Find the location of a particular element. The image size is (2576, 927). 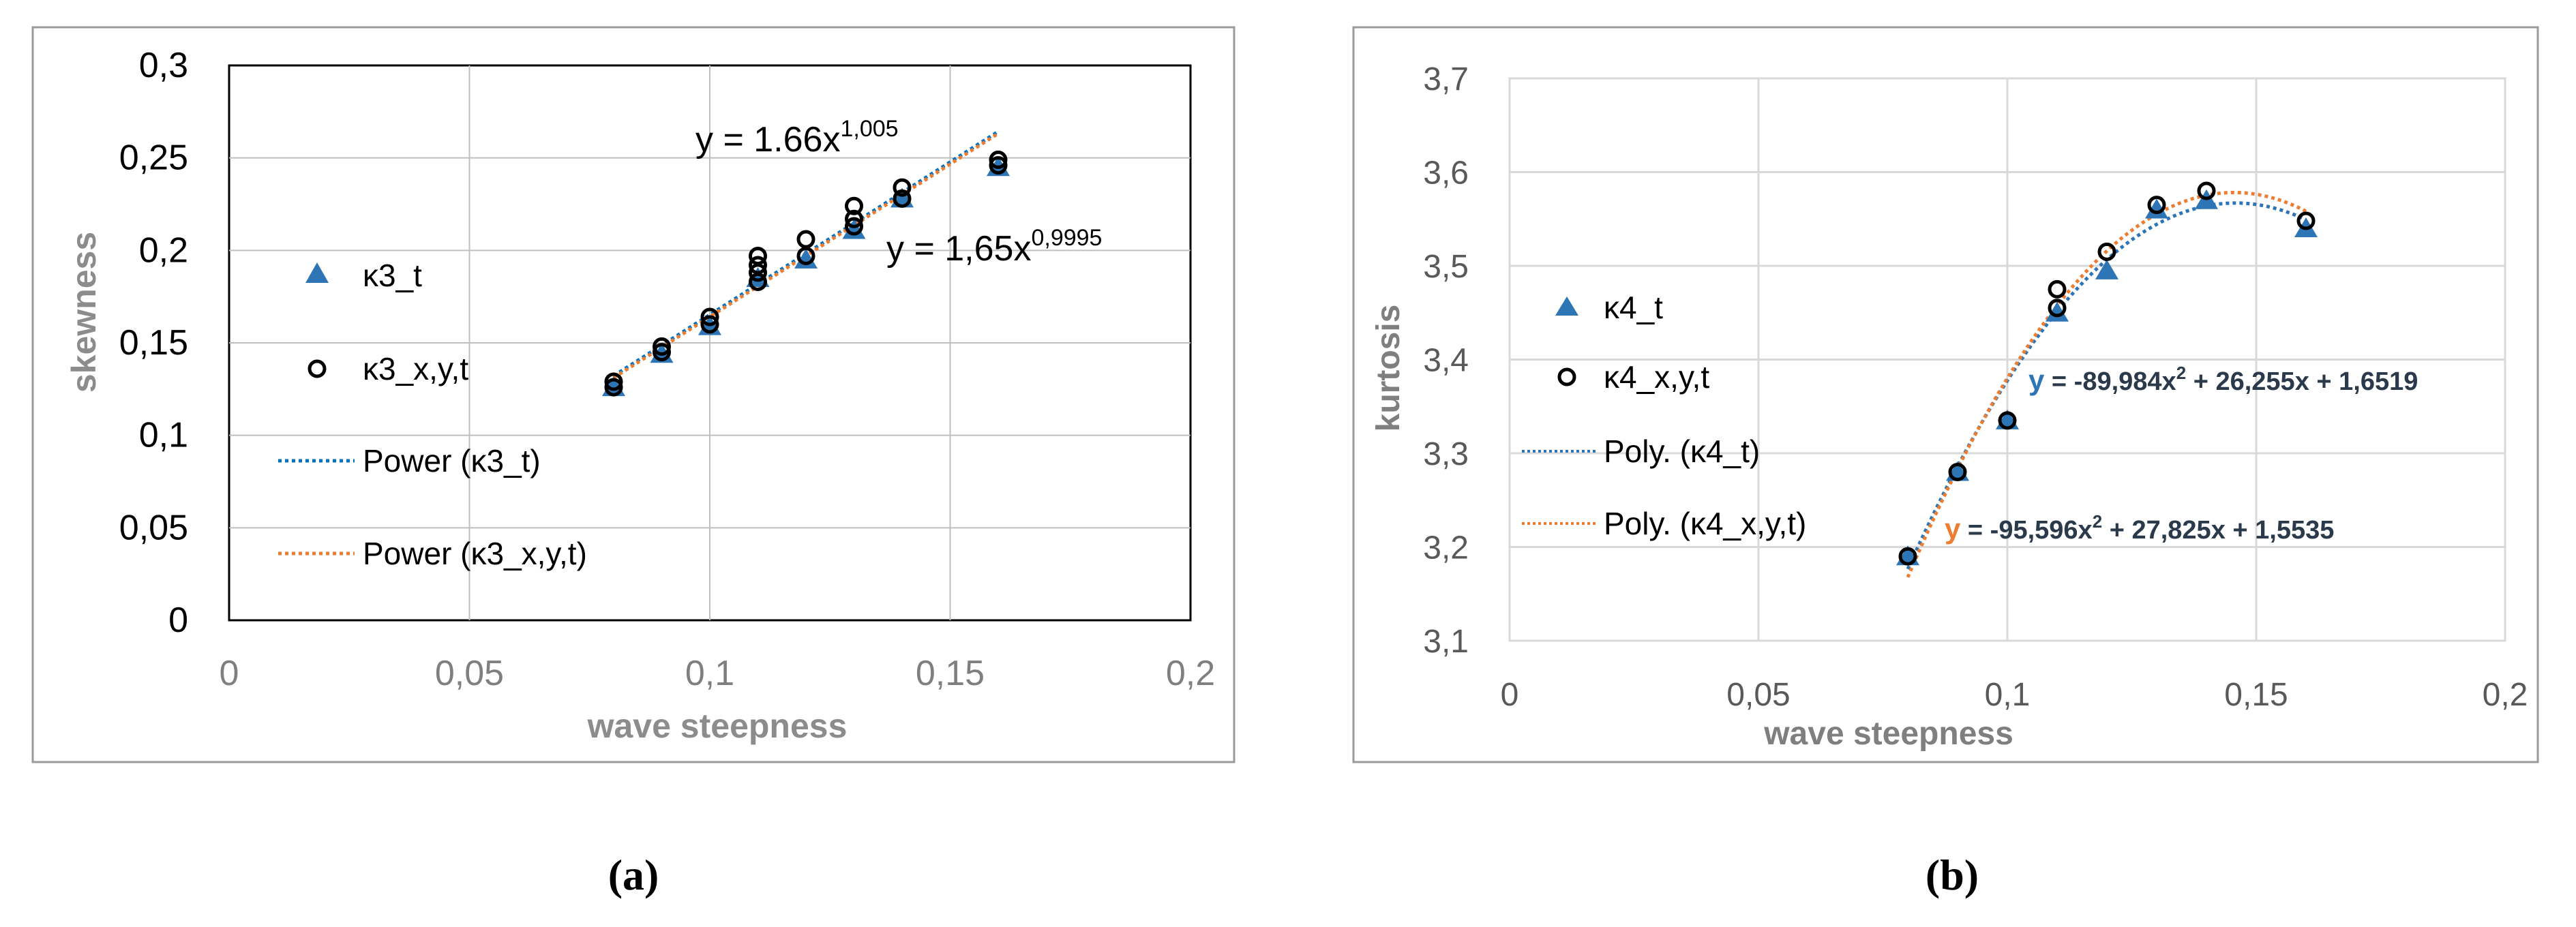

legend-label-poly-k4-t: Poly. (κ4_t) is located at coordinates (1682, 451).